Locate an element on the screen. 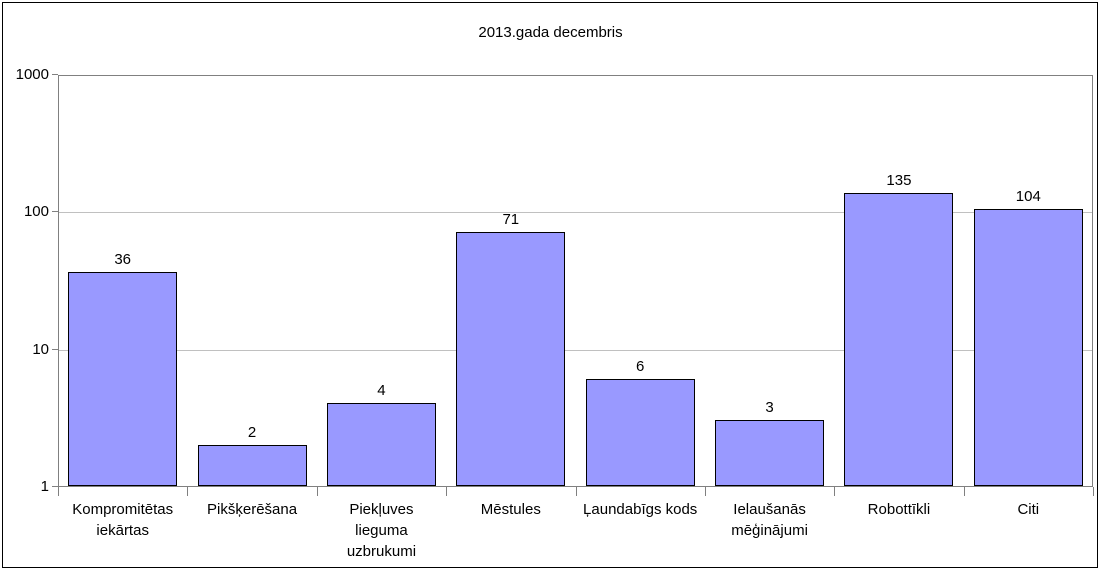  bar-value-label: 104 is located at coordinates (1028, 196).